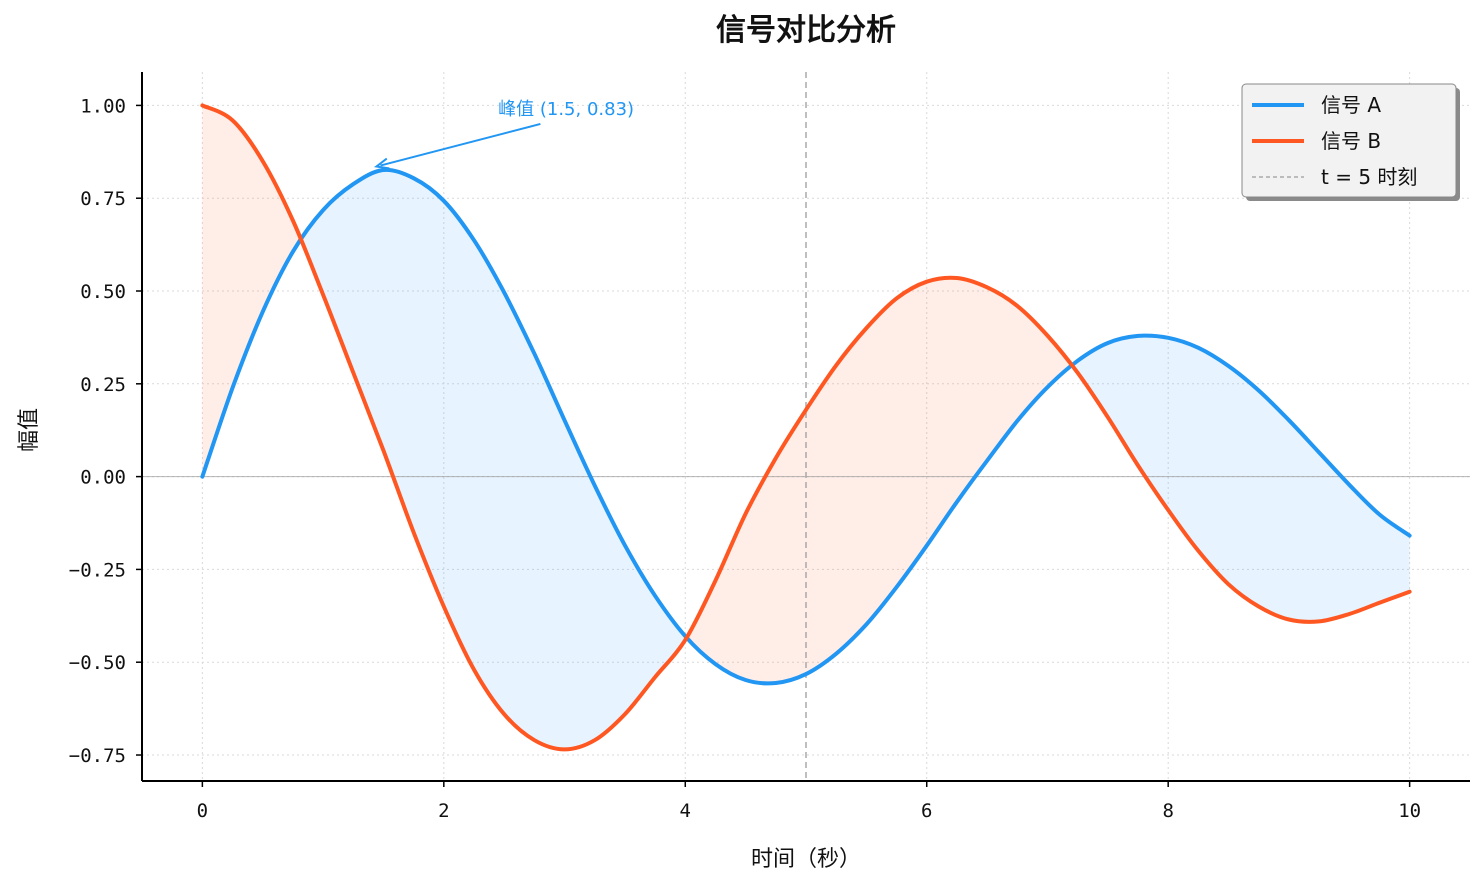  Describe the element at coordinates (103, 385) in the screenshot. I see `y-tick-label: 0.25` at that location.